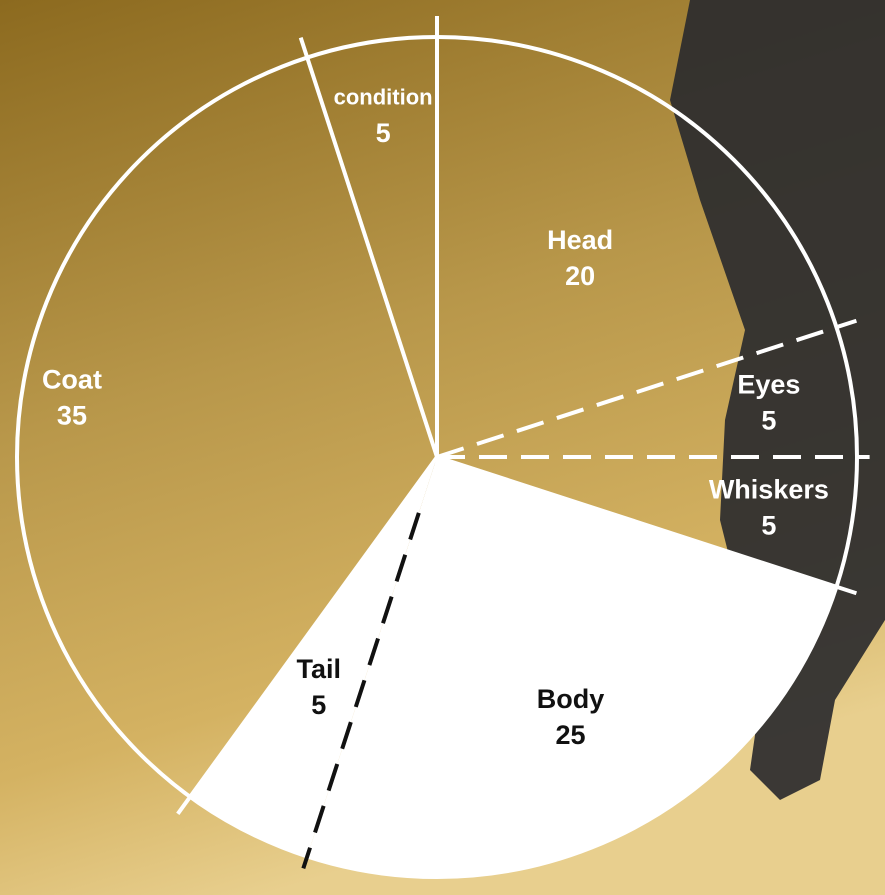  Describe the element at coordinates (319, 669) in the screenshot. I see `slice-label: Tail` at that location.